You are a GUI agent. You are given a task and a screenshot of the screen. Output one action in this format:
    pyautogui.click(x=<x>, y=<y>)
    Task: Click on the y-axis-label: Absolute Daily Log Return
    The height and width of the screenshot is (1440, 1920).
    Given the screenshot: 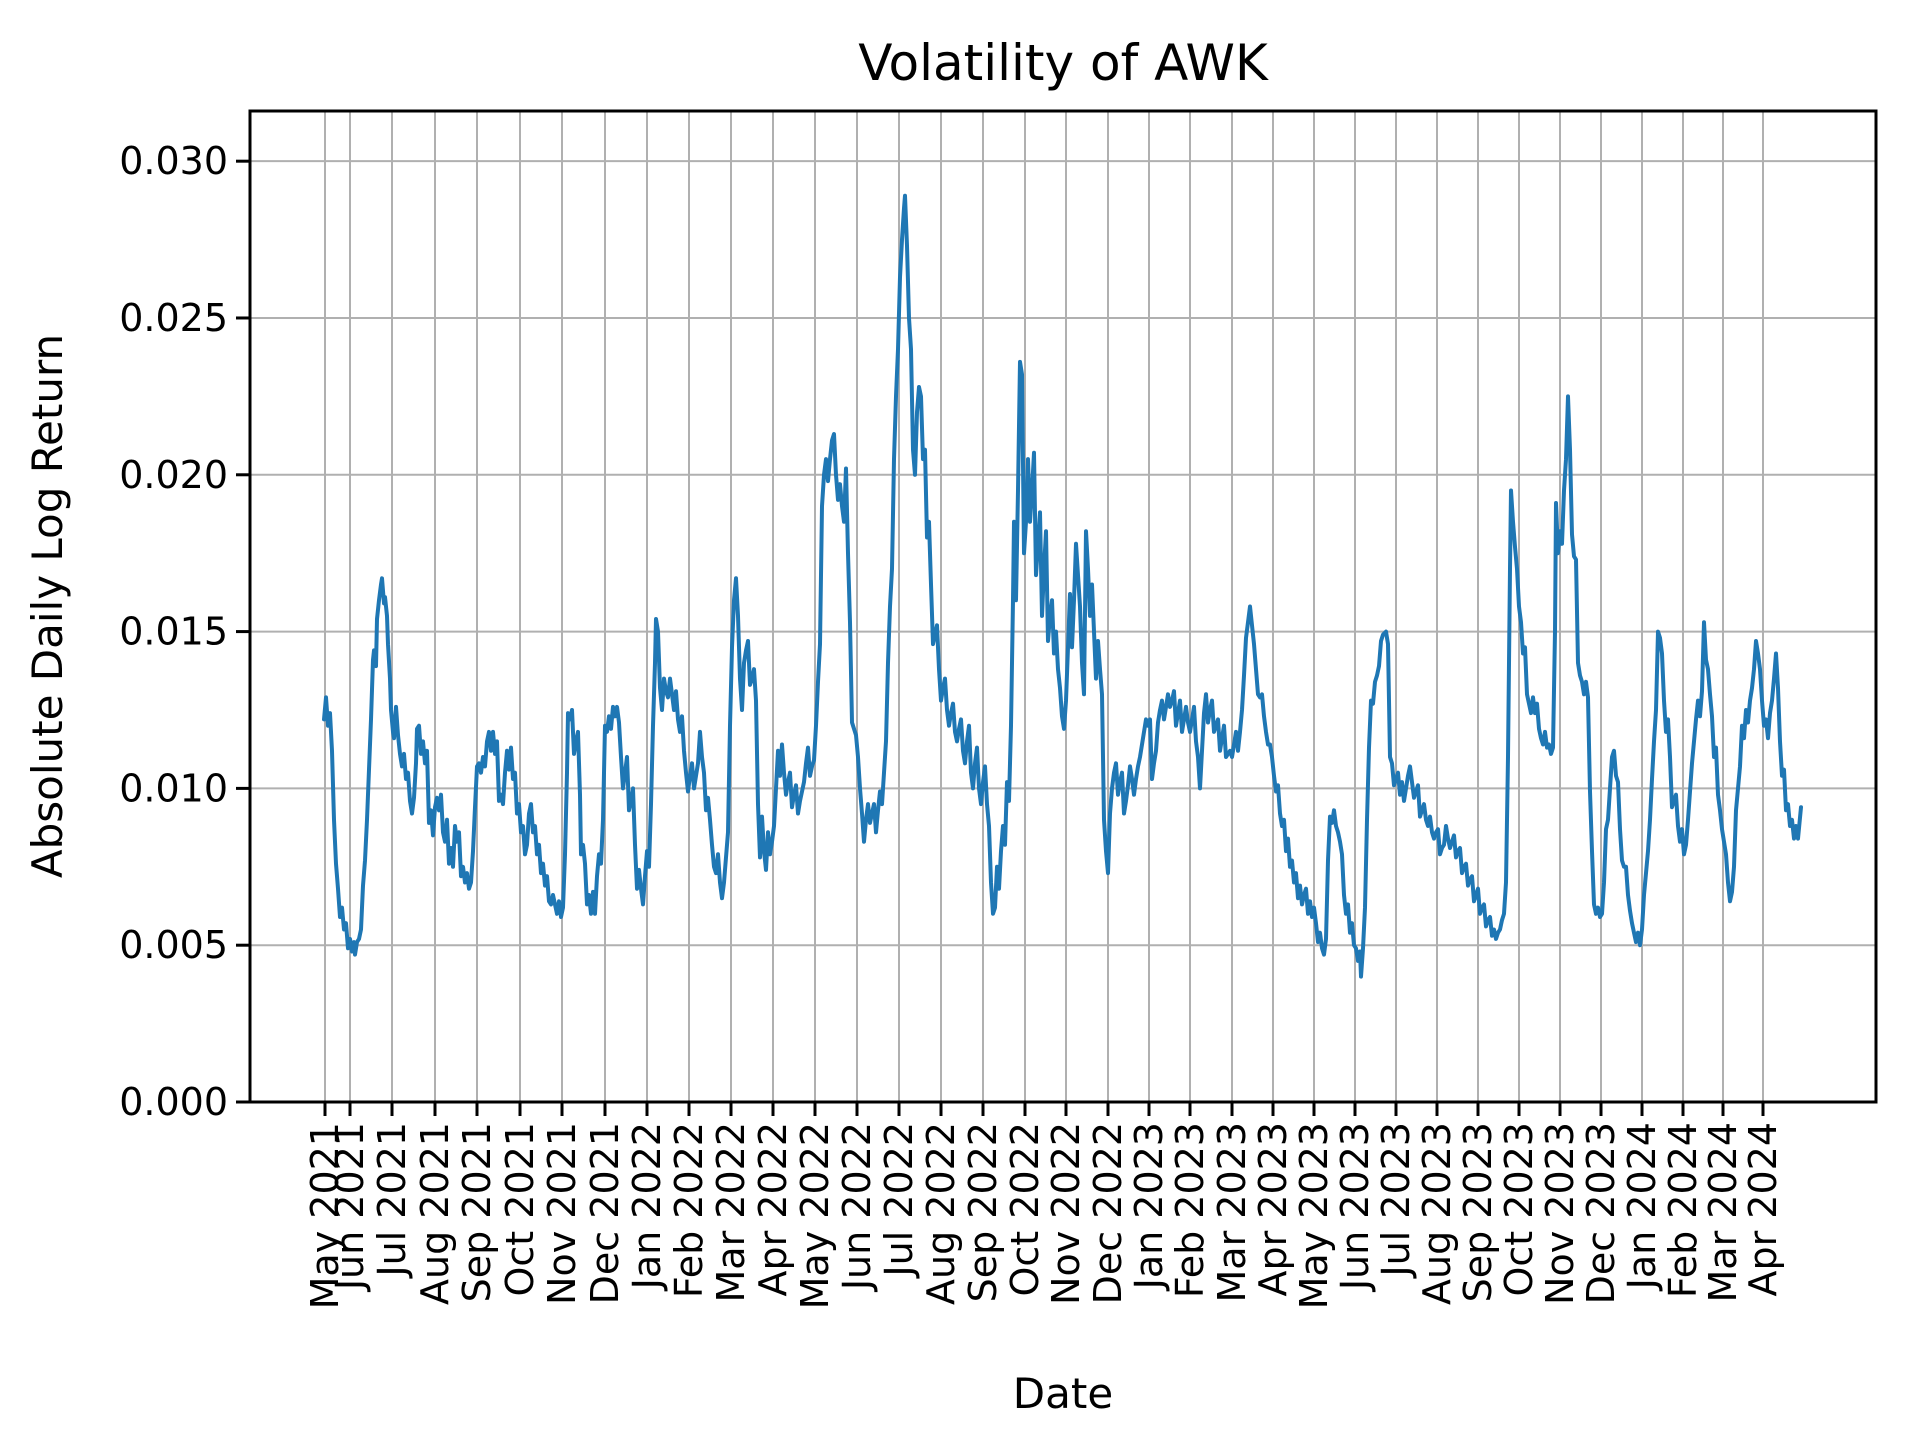 What is the action you would take?
    pyautogui.click(x=47, y=606)
    